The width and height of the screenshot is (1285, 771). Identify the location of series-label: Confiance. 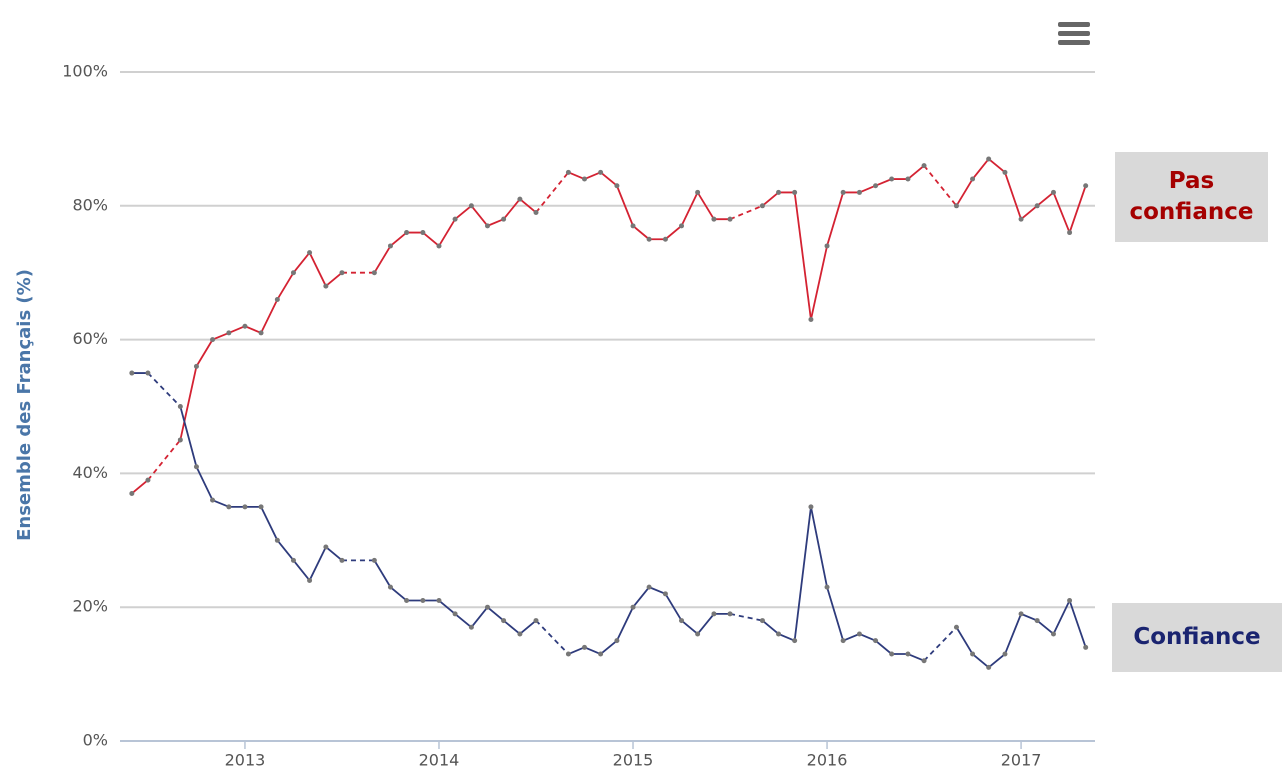
(1197, 637).